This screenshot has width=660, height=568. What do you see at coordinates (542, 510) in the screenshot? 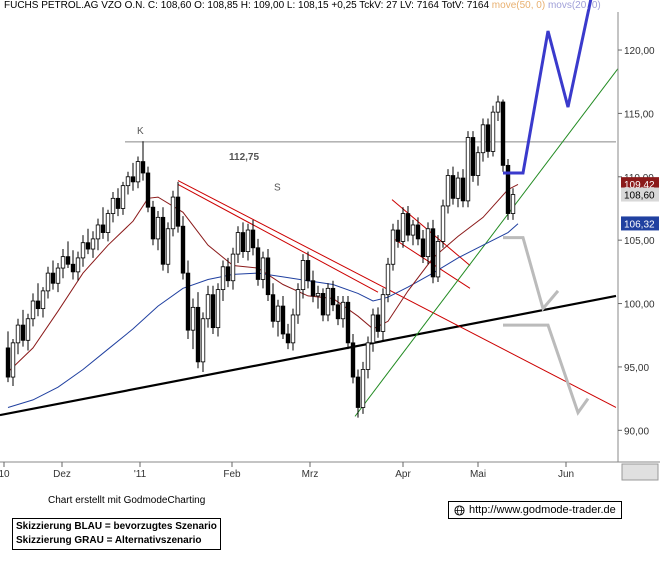
I see `website-url: http://www.godmode-trader.de` at bounding box center [542, 510].